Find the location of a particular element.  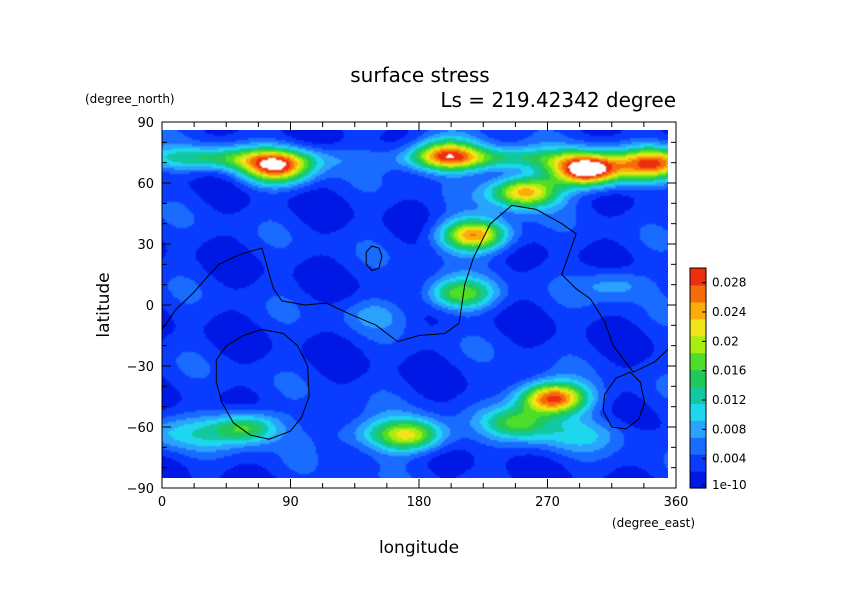

x-tick-label: 360 is located at coordinates (676, 502).